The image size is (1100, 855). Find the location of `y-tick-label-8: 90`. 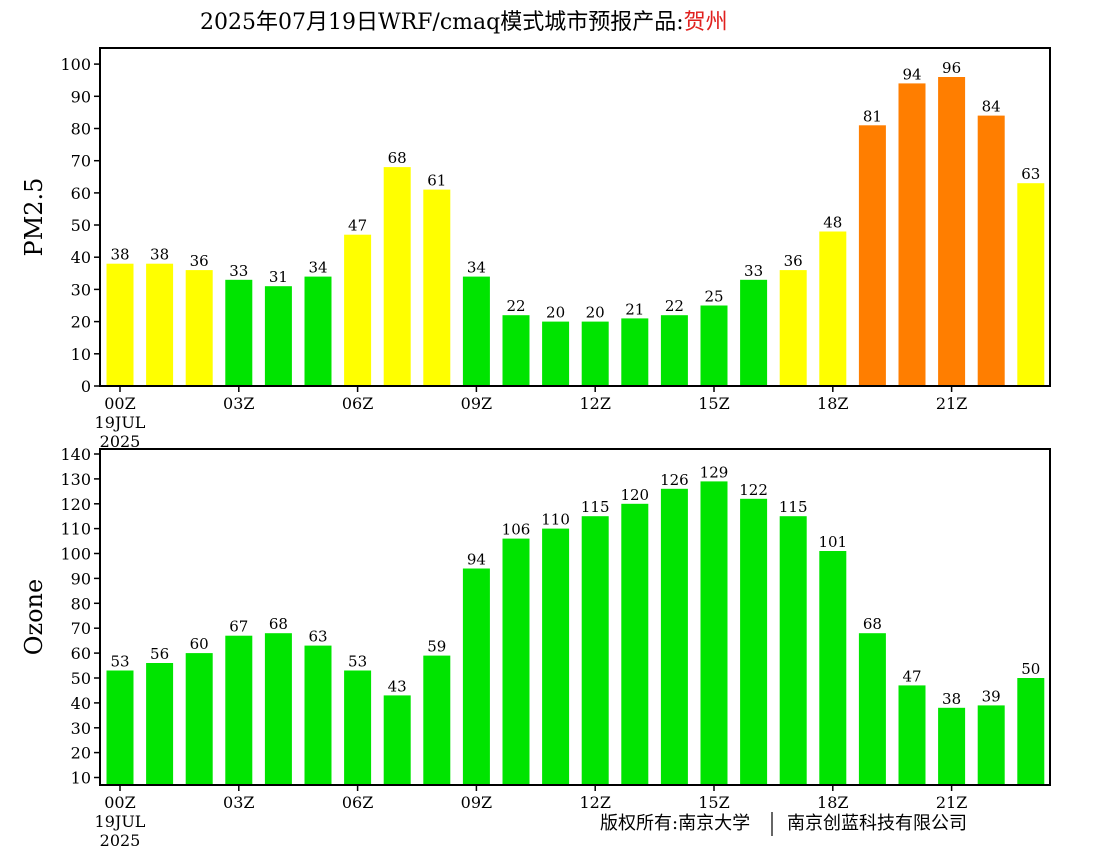

y-tick-label-8: 90 is located at coordinates (81, 578).